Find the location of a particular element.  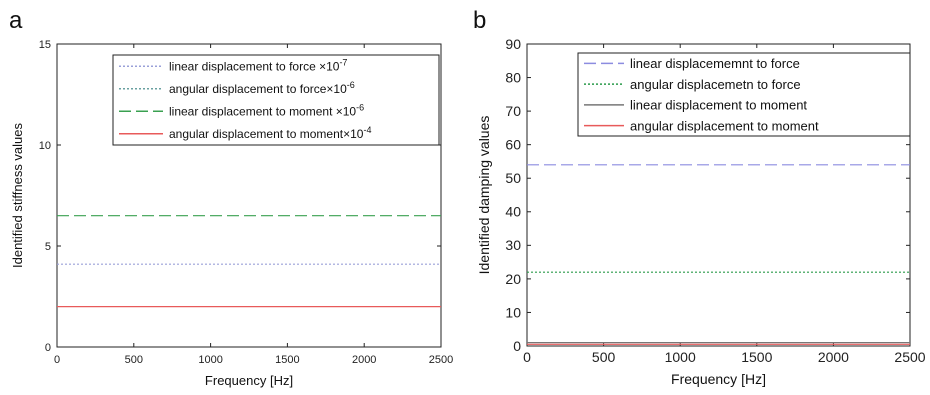

legend-label-text: angular displacement to moment×10 is located at coordinates (266, 134).